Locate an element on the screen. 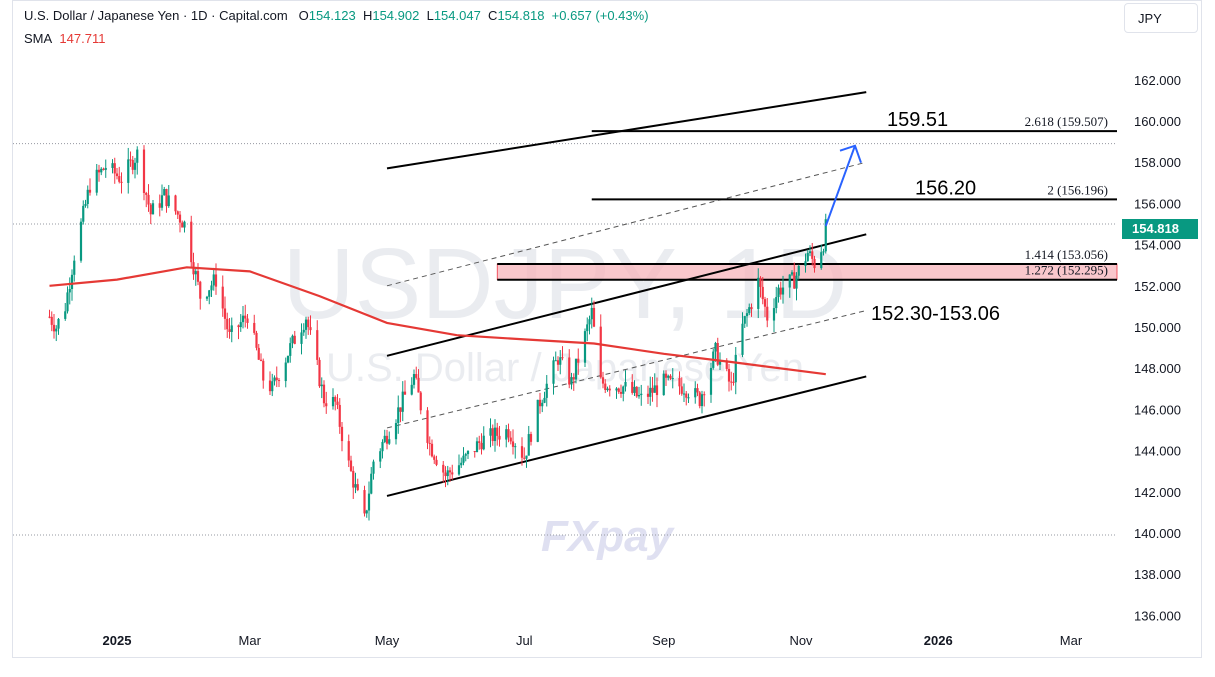 The width and height of the screenshot is (1215, 677). close-value: 154.818 is located at coordinates (521, 15).